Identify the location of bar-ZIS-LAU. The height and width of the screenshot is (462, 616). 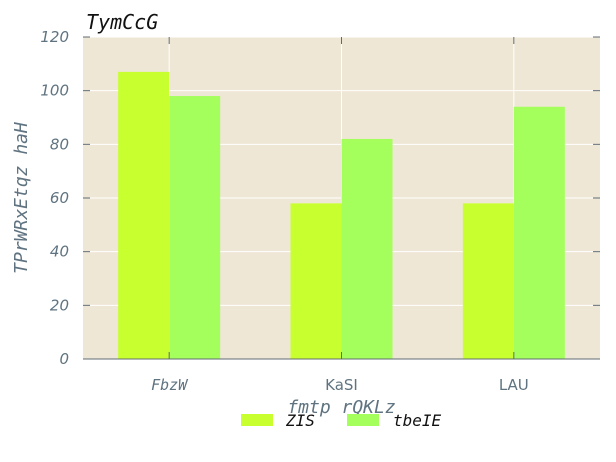
(488, 281).